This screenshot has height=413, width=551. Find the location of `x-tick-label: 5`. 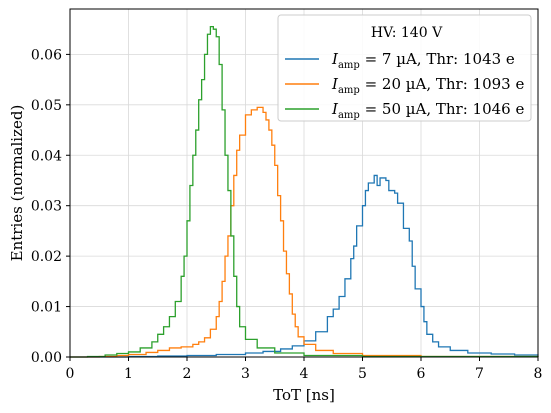

x-tick-label: 5 is located at coordinates (362, 374).